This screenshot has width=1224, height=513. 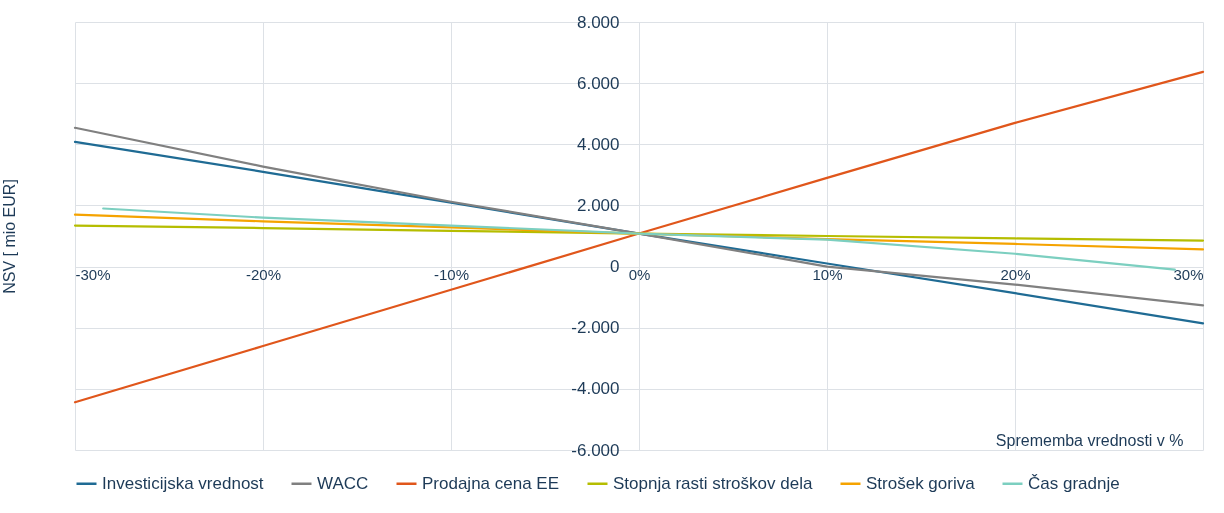 What do you see at coordinates (451, 275) in the screenshot?
I see `x-tick-label: -10%` at bounding box center [451, 275].